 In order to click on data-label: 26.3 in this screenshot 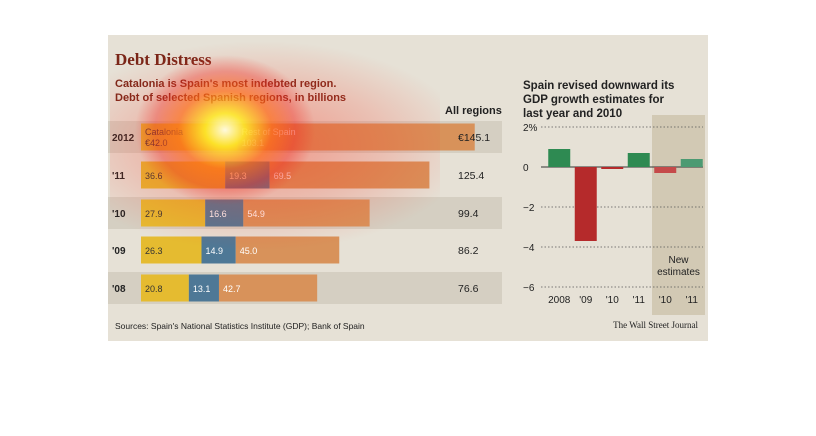, I will do `click(154, 251)`.